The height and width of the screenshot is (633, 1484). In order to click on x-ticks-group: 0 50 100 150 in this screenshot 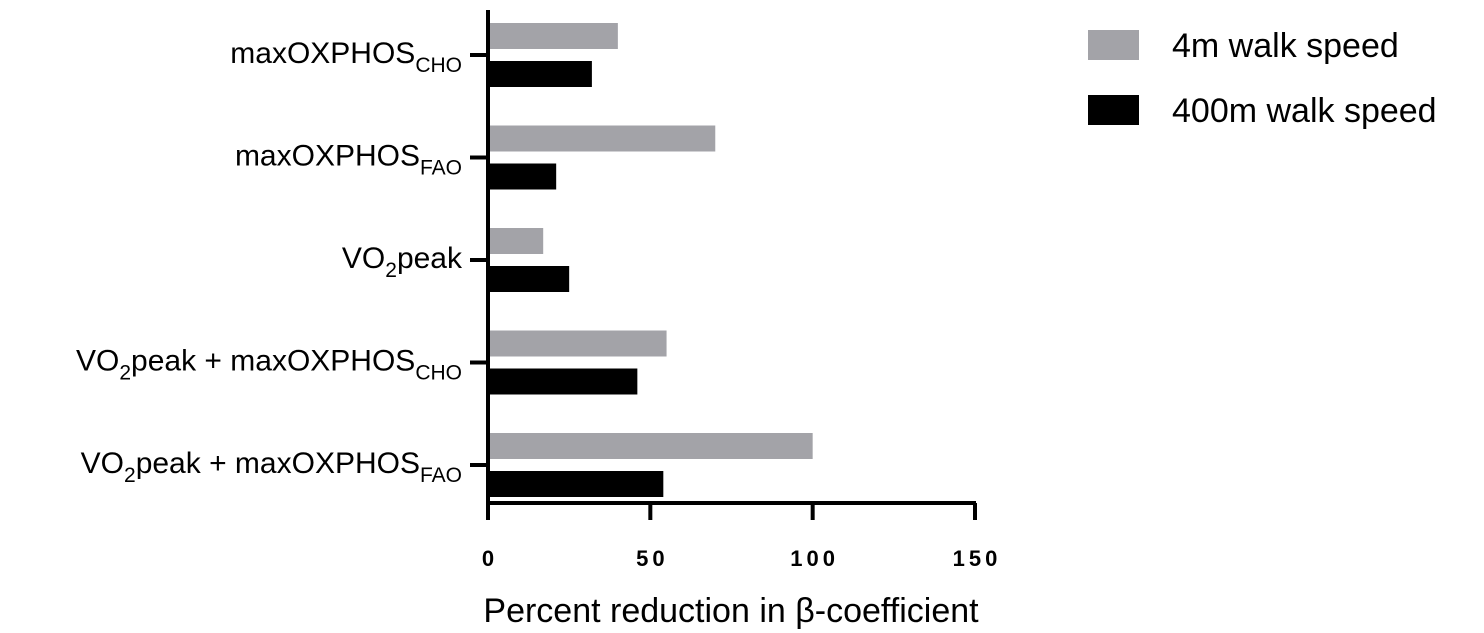, I will do `click(742, 537)`.